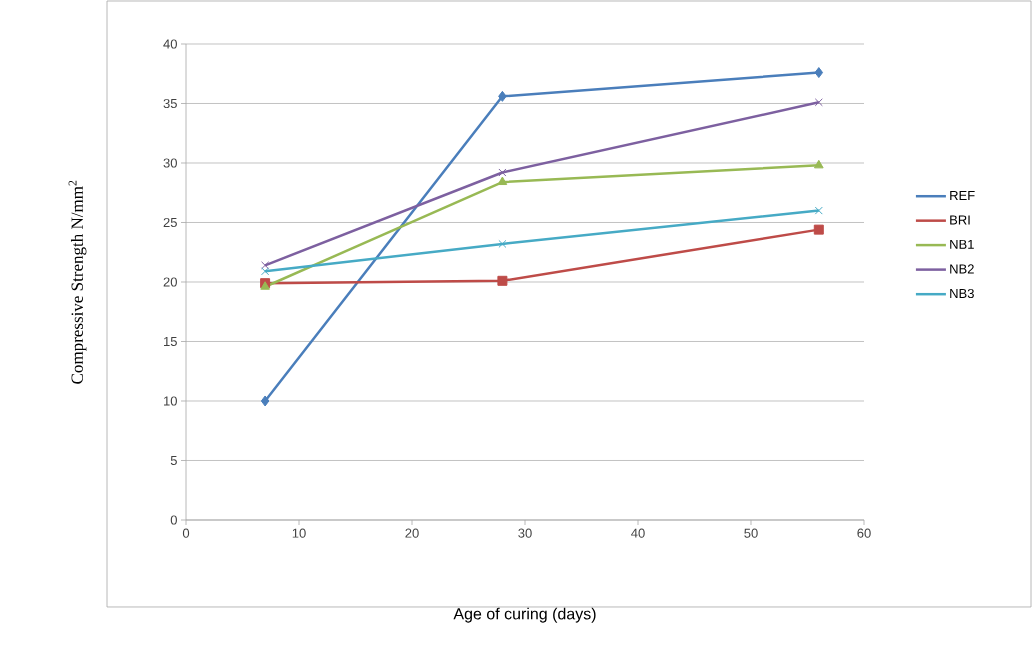 The height and width of the screenshot is (671, 1032). Describe the element at coordinates (299, 533) in the screenshot. I see `x-tick-label: 10` at that location.